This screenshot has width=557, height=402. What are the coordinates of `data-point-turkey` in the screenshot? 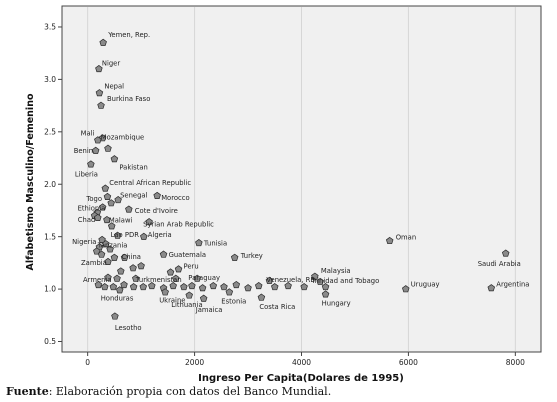 It's located at (234, 257).